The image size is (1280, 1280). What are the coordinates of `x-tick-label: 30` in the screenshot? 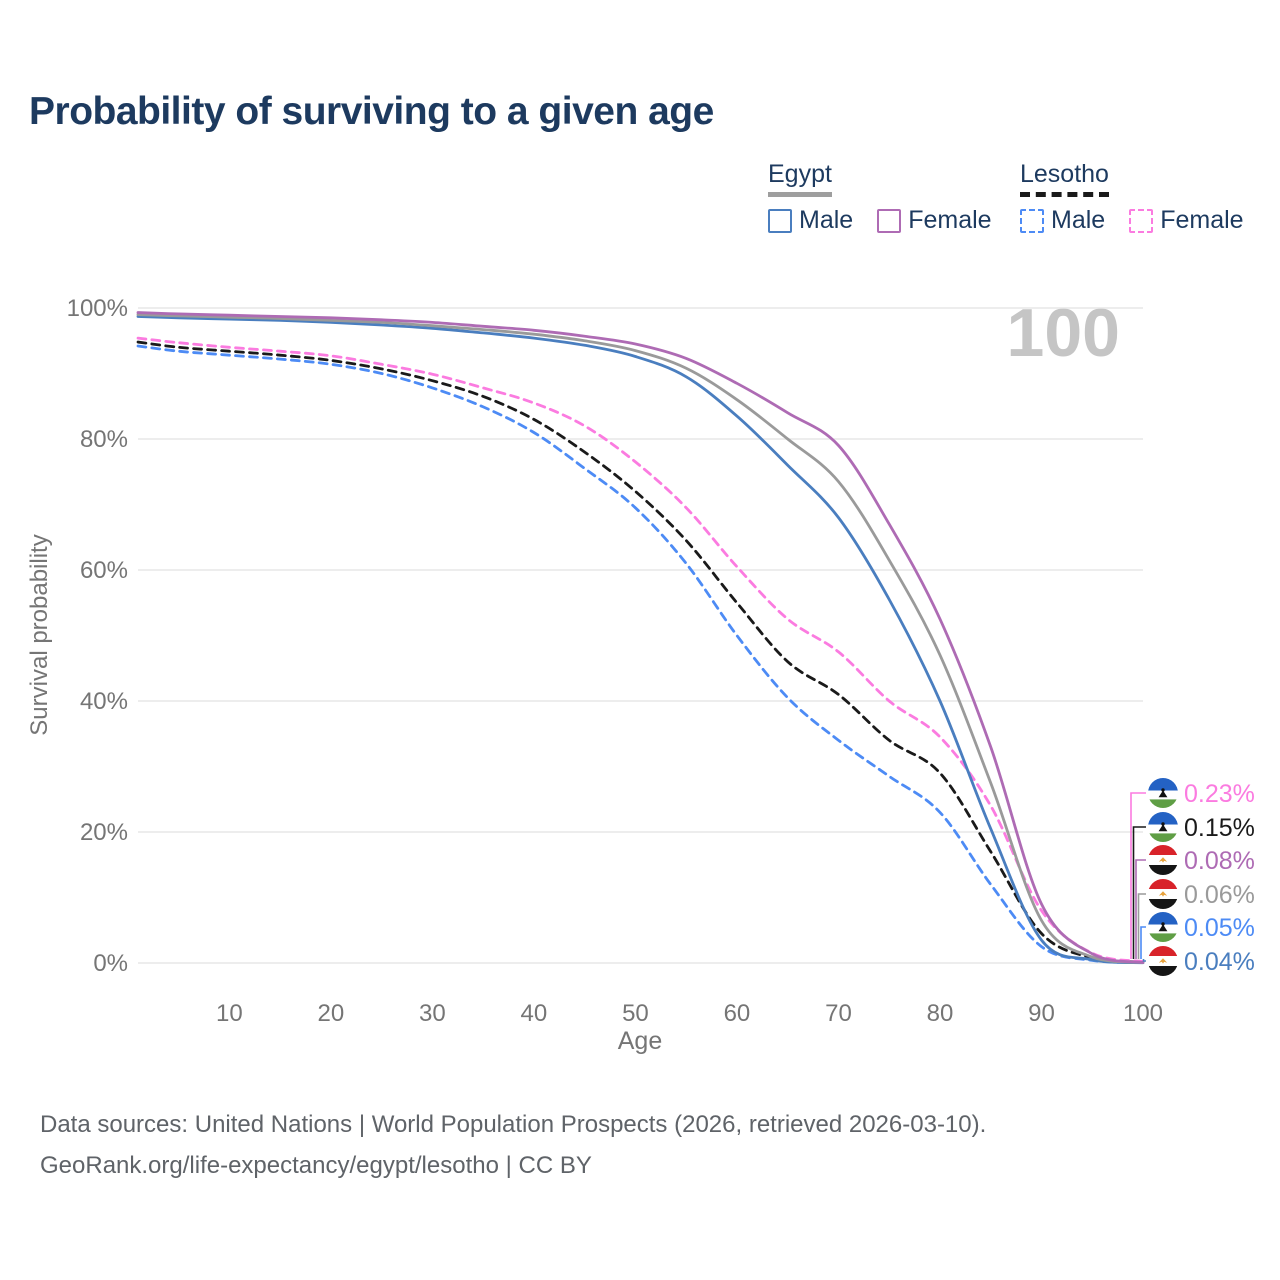 It's located at (432, 1013).